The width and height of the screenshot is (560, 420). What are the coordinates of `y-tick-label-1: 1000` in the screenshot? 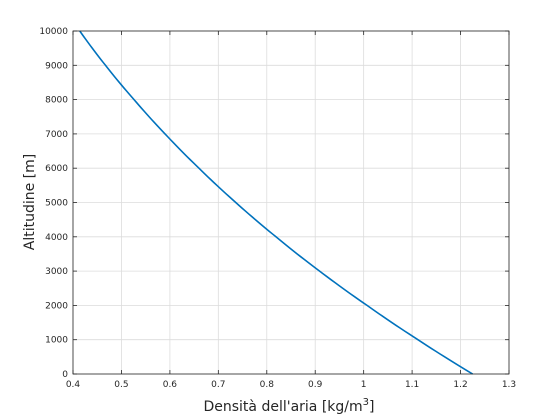 It's located at (56, 341).